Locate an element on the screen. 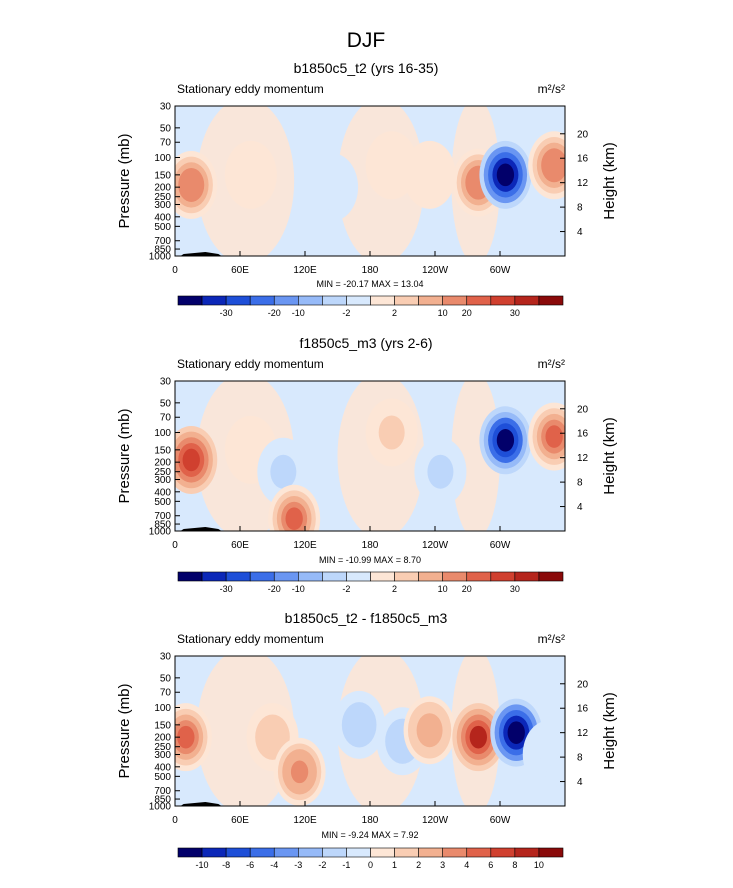  y-tick-label: 1000 is located at coordinates (160, 532).